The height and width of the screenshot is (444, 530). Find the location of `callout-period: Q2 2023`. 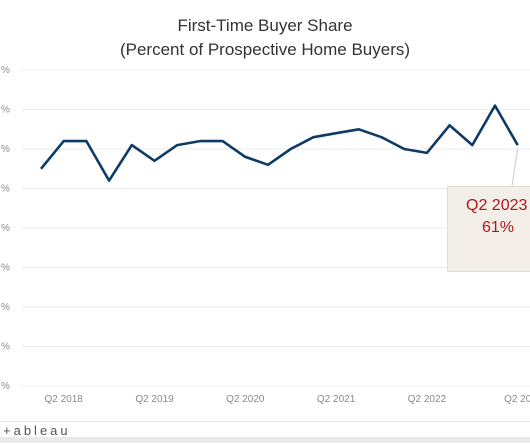

callout-period: Q2 2023 is located at coordinates (497, 205).